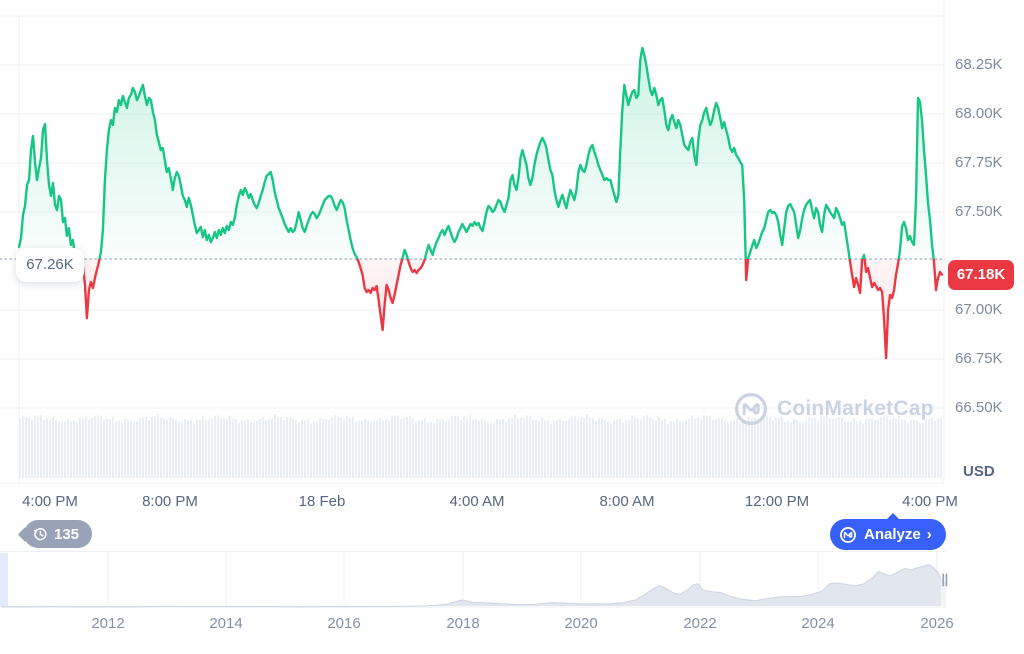 The width and height of the screenshot is (1024, 654). What do you see at coordinates (979, 113) in the screenshot?
I see `y-axis-label: 68.00K` at bounding box center [979, 113].